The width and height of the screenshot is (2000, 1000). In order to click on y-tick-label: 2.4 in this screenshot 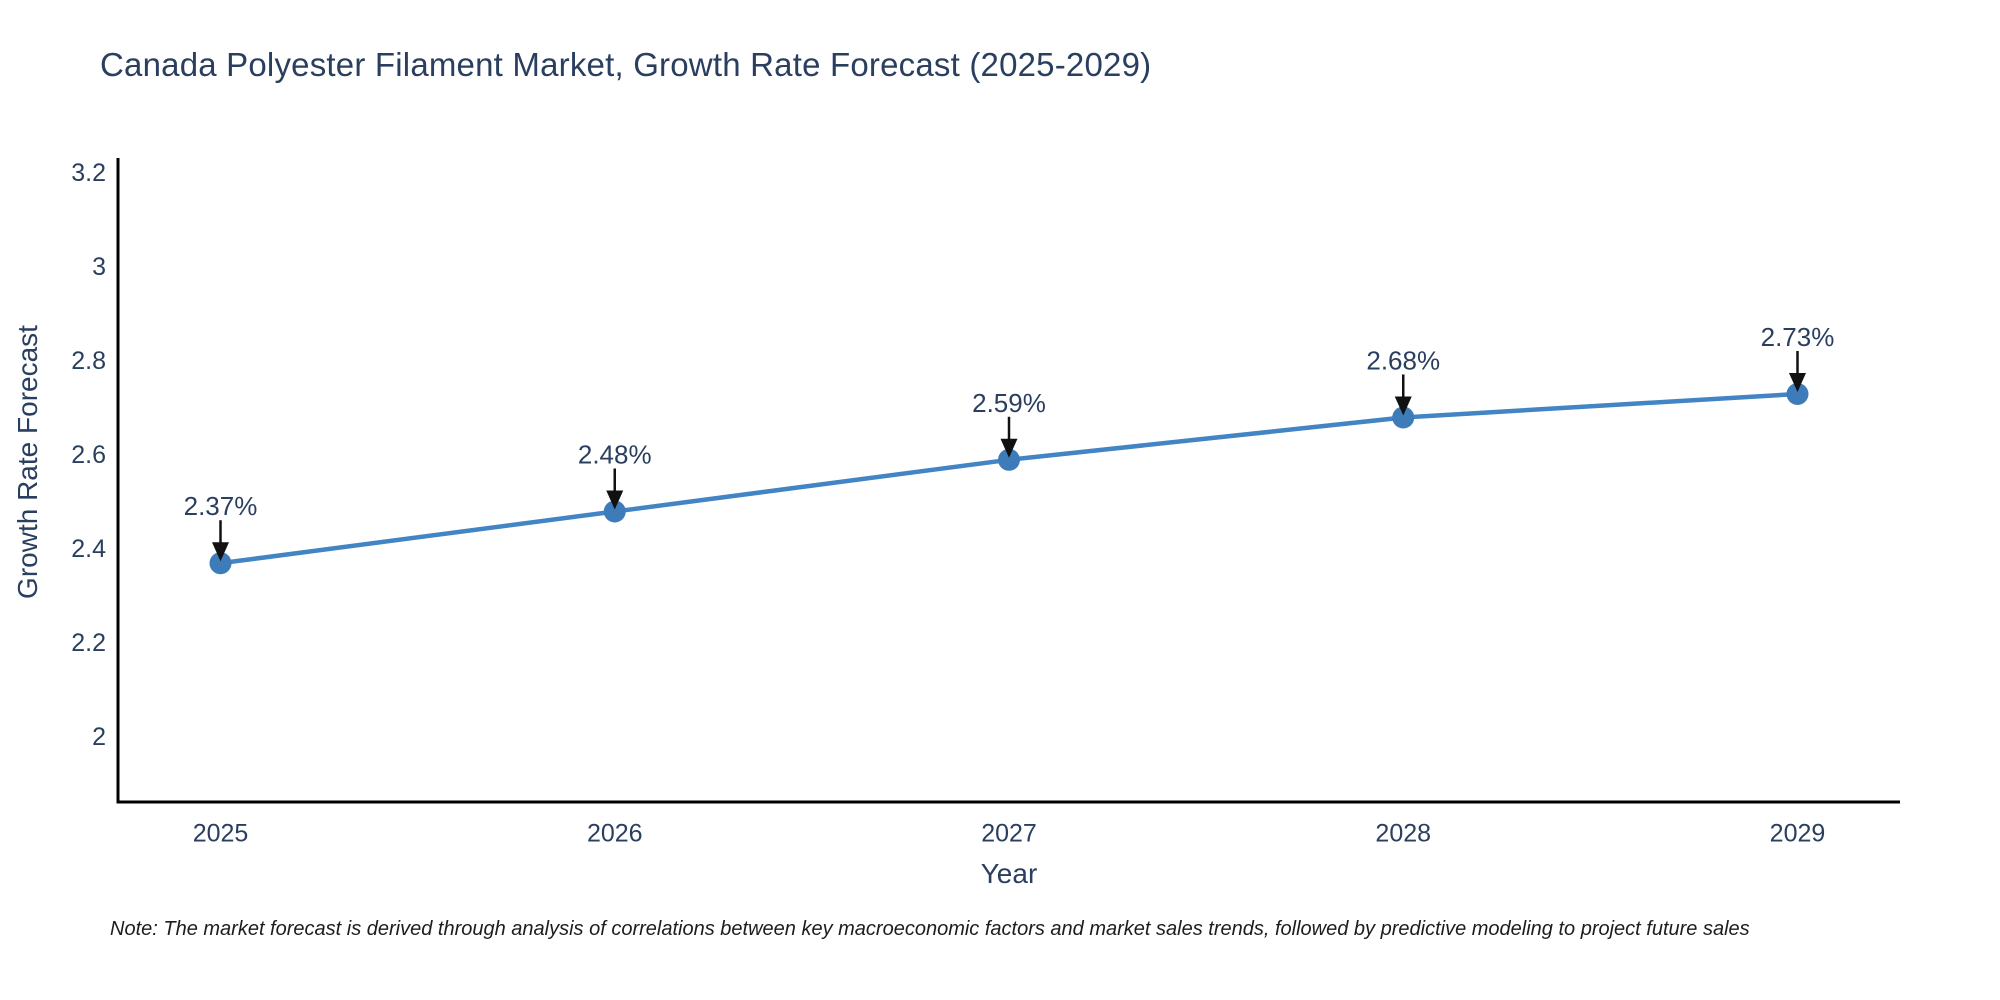, I will do `click(88, 549)`.